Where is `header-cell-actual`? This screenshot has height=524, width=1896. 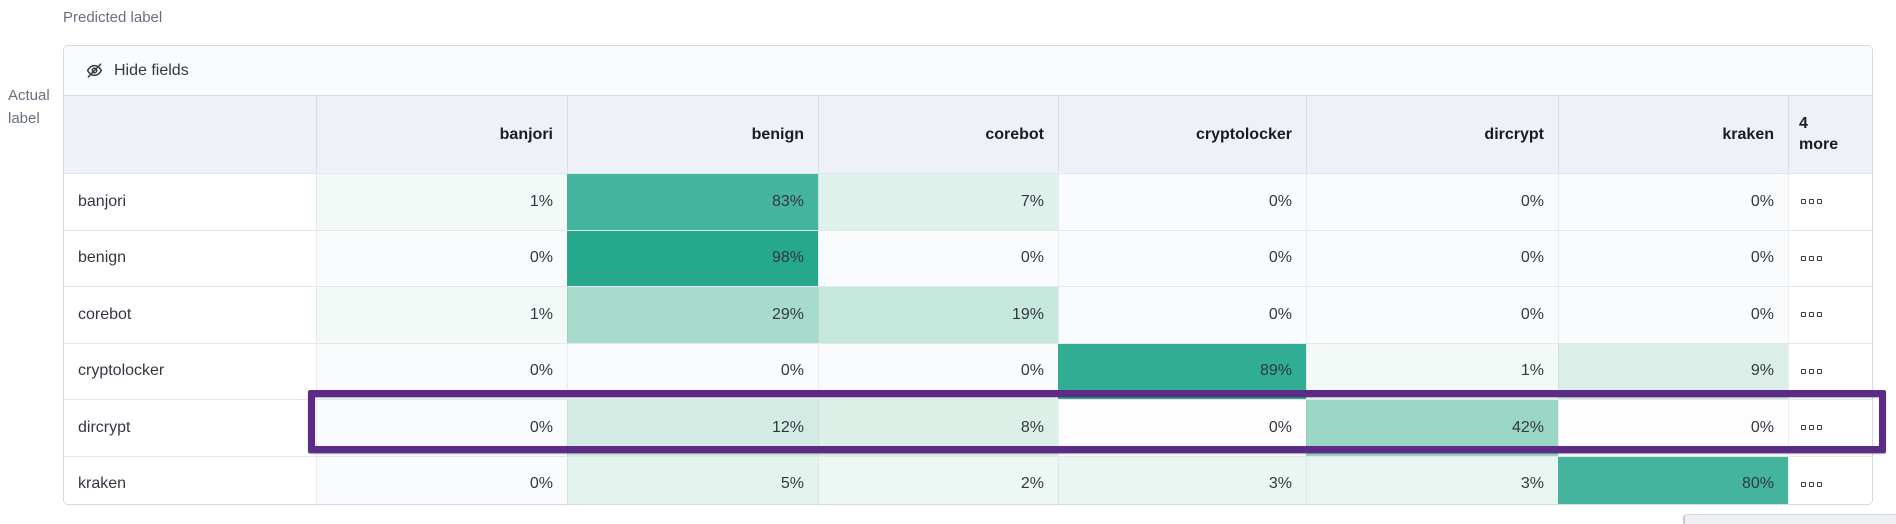 header-cell-actual is located at coordinates (190, 134).